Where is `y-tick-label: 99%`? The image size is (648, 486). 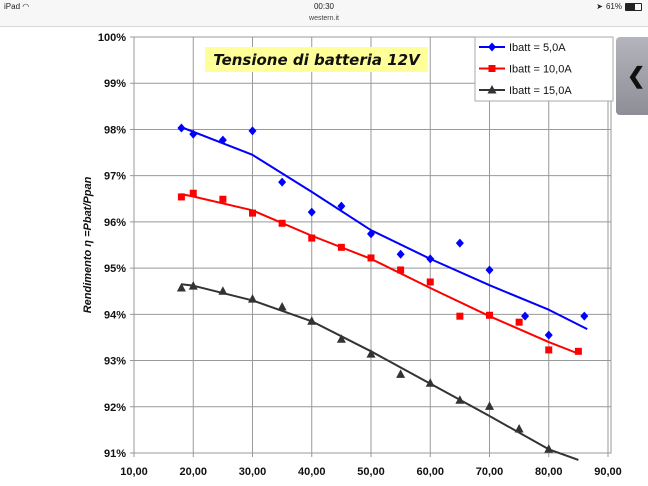 y-tick-label: 99% is located at coordinates (115, 84).